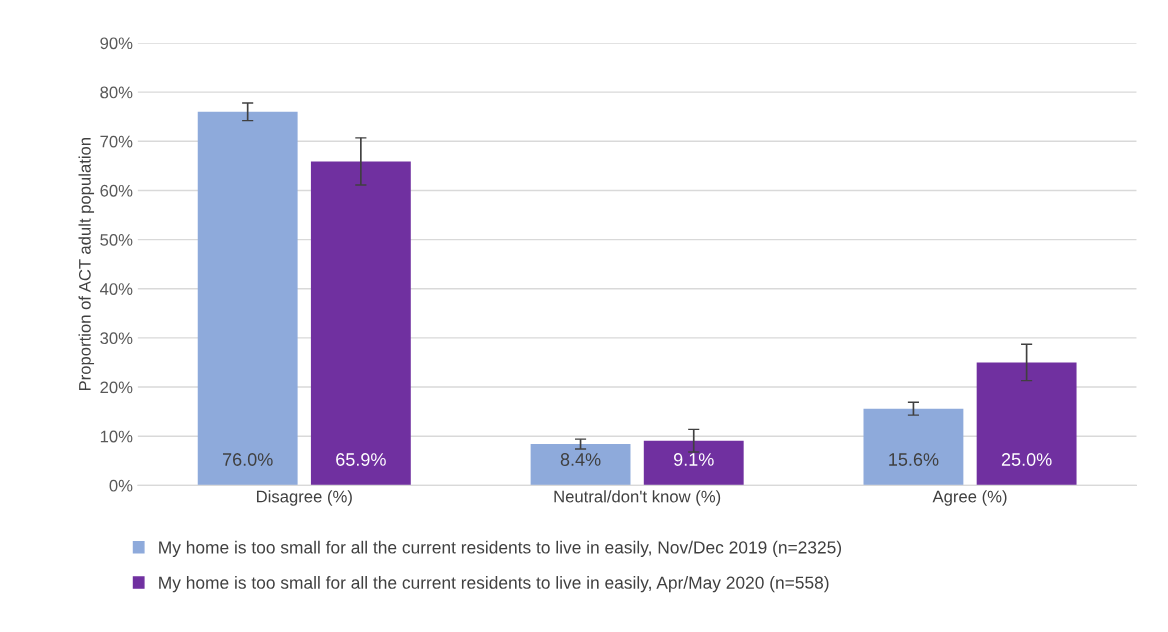  I want to click on y-axis-title: Proportion of ACT adult population, so click(86, 264).